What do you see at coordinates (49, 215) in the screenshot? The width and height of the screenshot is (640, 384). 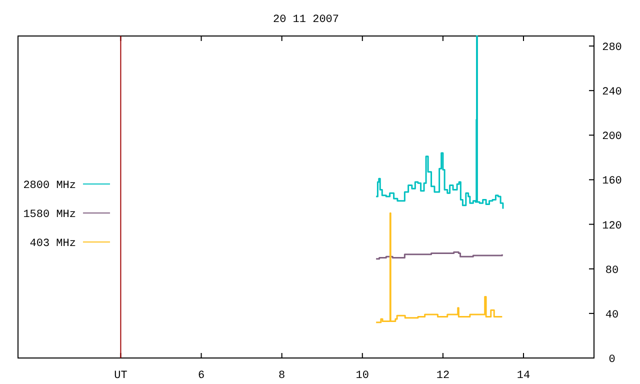 I see `legend-label: 1580 MHz` at bounding box center [49, 215].